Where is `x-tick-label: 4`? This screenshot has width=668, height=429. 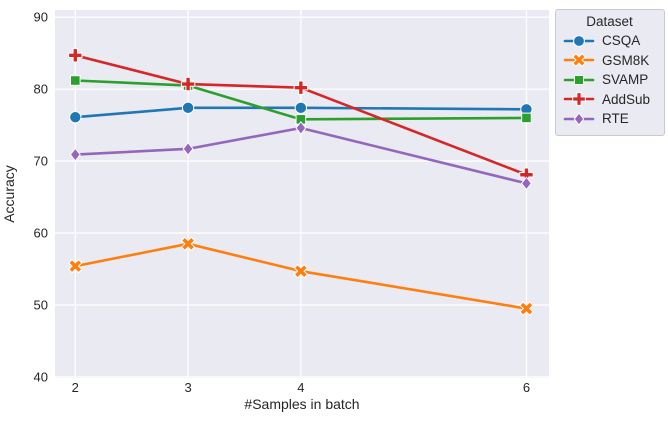
x-tick-label: 4 is located at coordinates (300, 387).